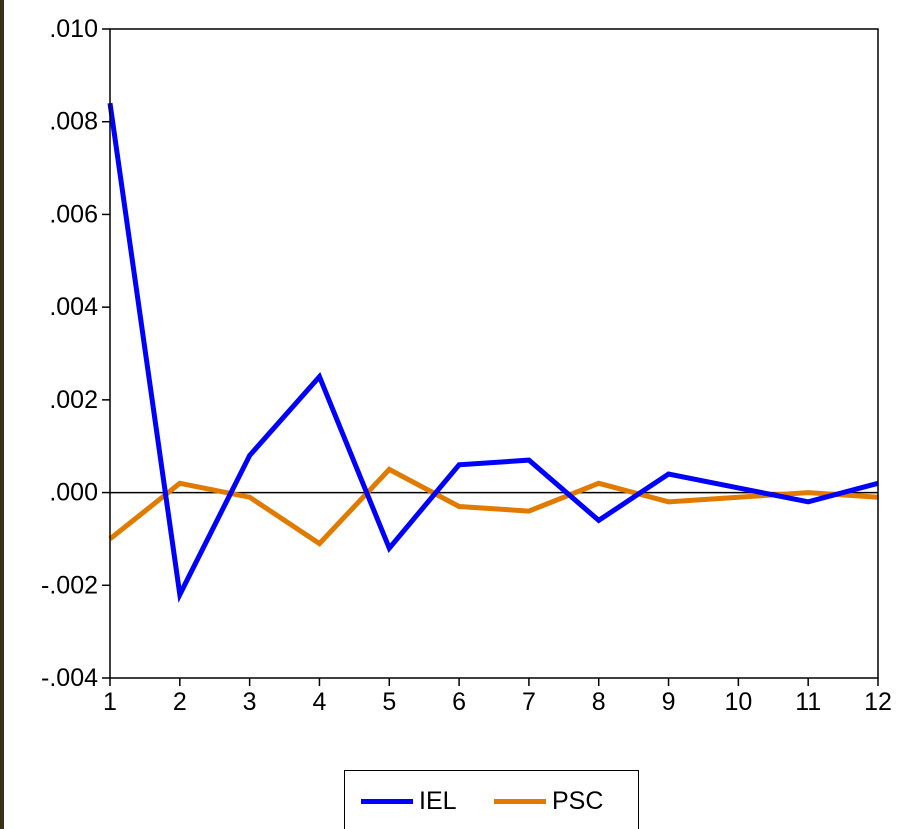  I want to click on y-tick-label: -.004, so click(69, 678).